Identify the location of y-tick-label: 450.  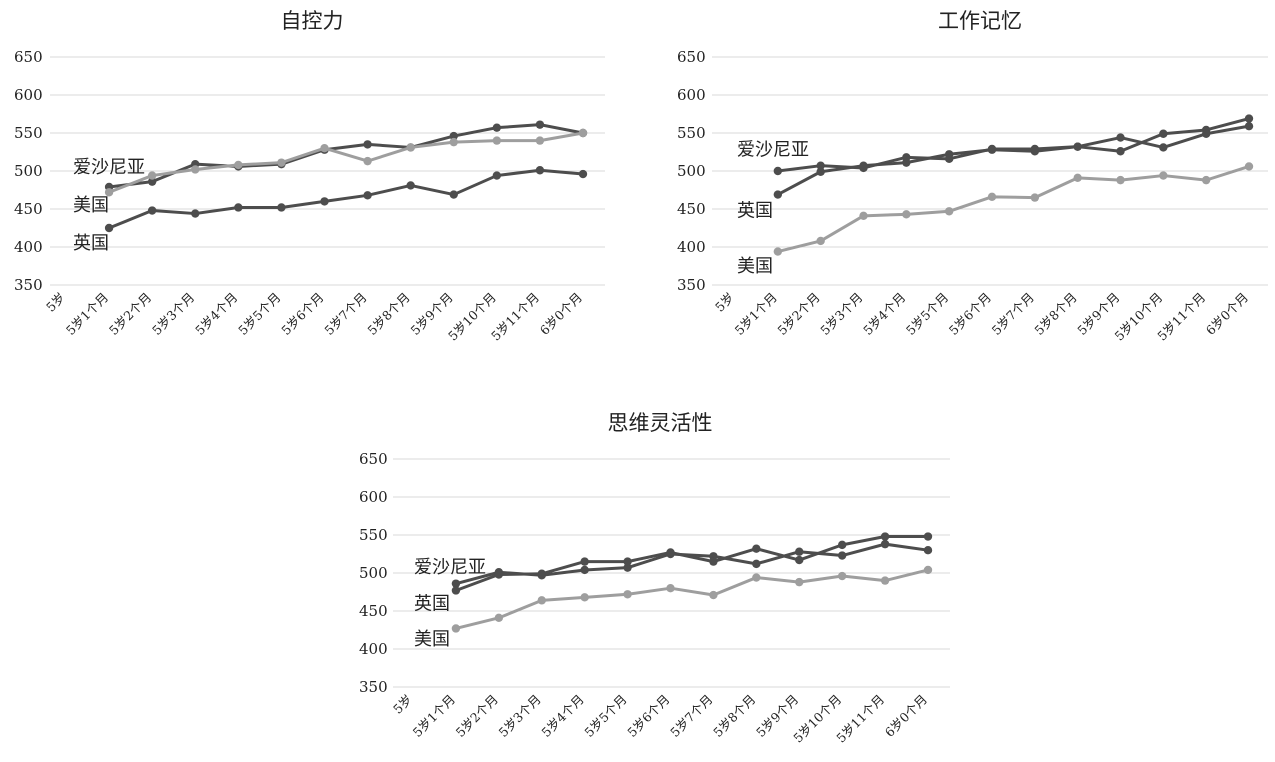
(28, 209).